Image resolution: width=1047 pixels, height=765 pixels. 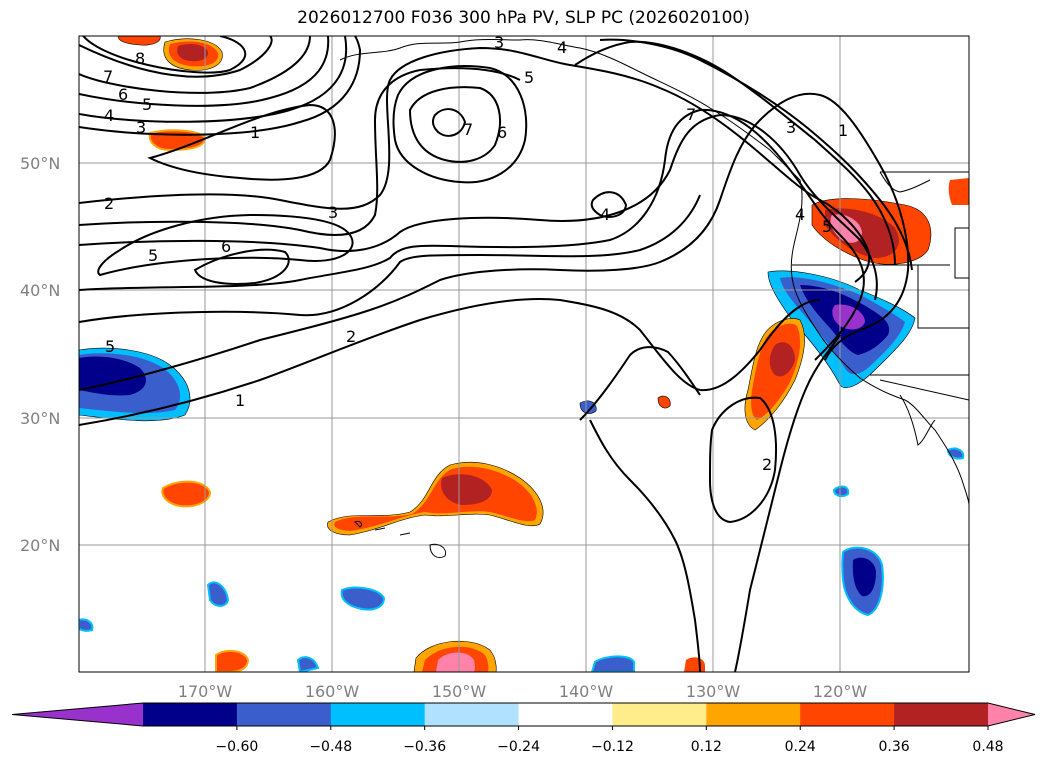 What do you see at coordinates (205, 691) in the screenshot?
I see `lon-label-170w: 170°W` at bounding box center [205, 691].